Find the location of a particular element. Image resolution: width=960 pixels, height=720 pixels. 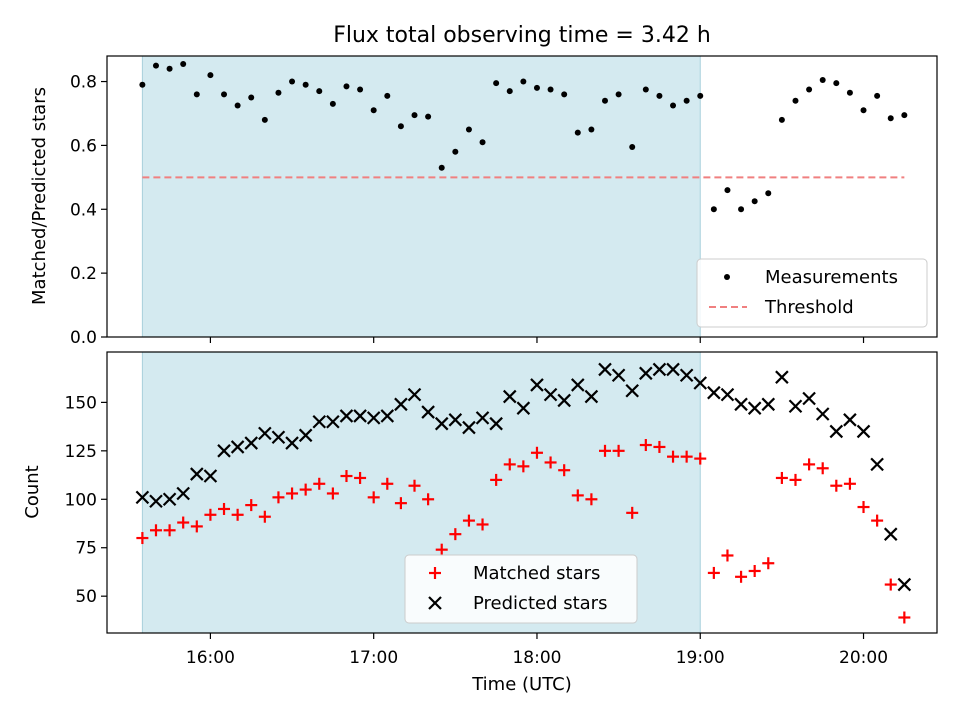

bottom-y-tick-label: 125 is located at coordinates (81, 452).